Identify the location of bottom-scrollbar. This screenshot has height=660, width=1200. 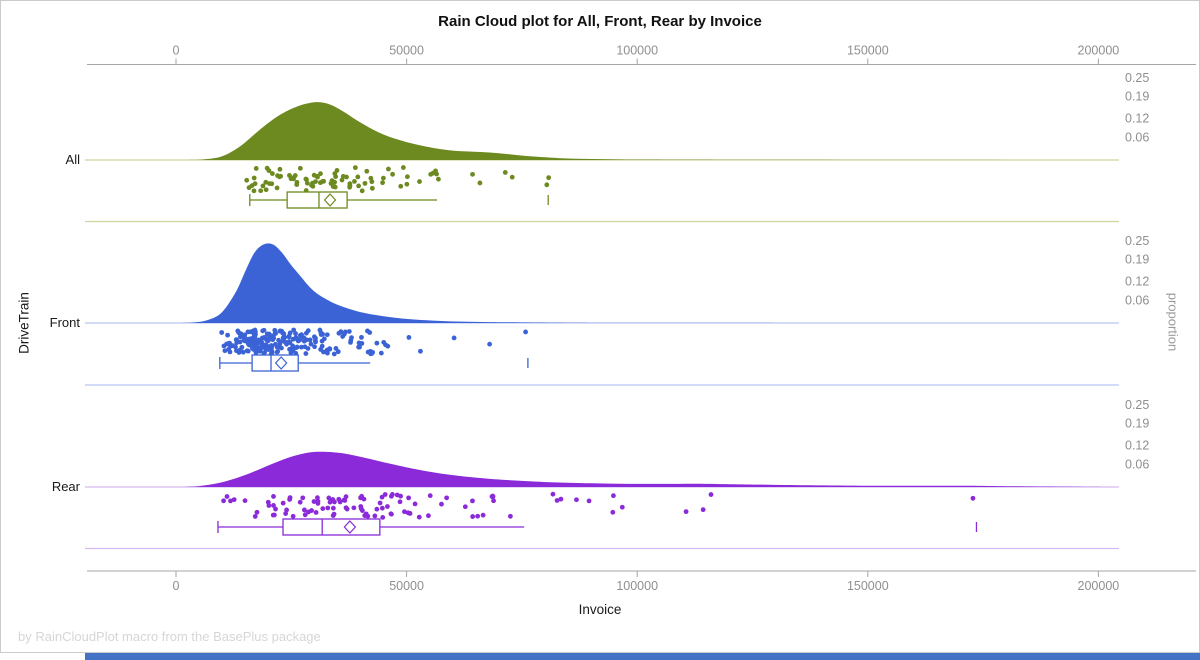
(642, 656).